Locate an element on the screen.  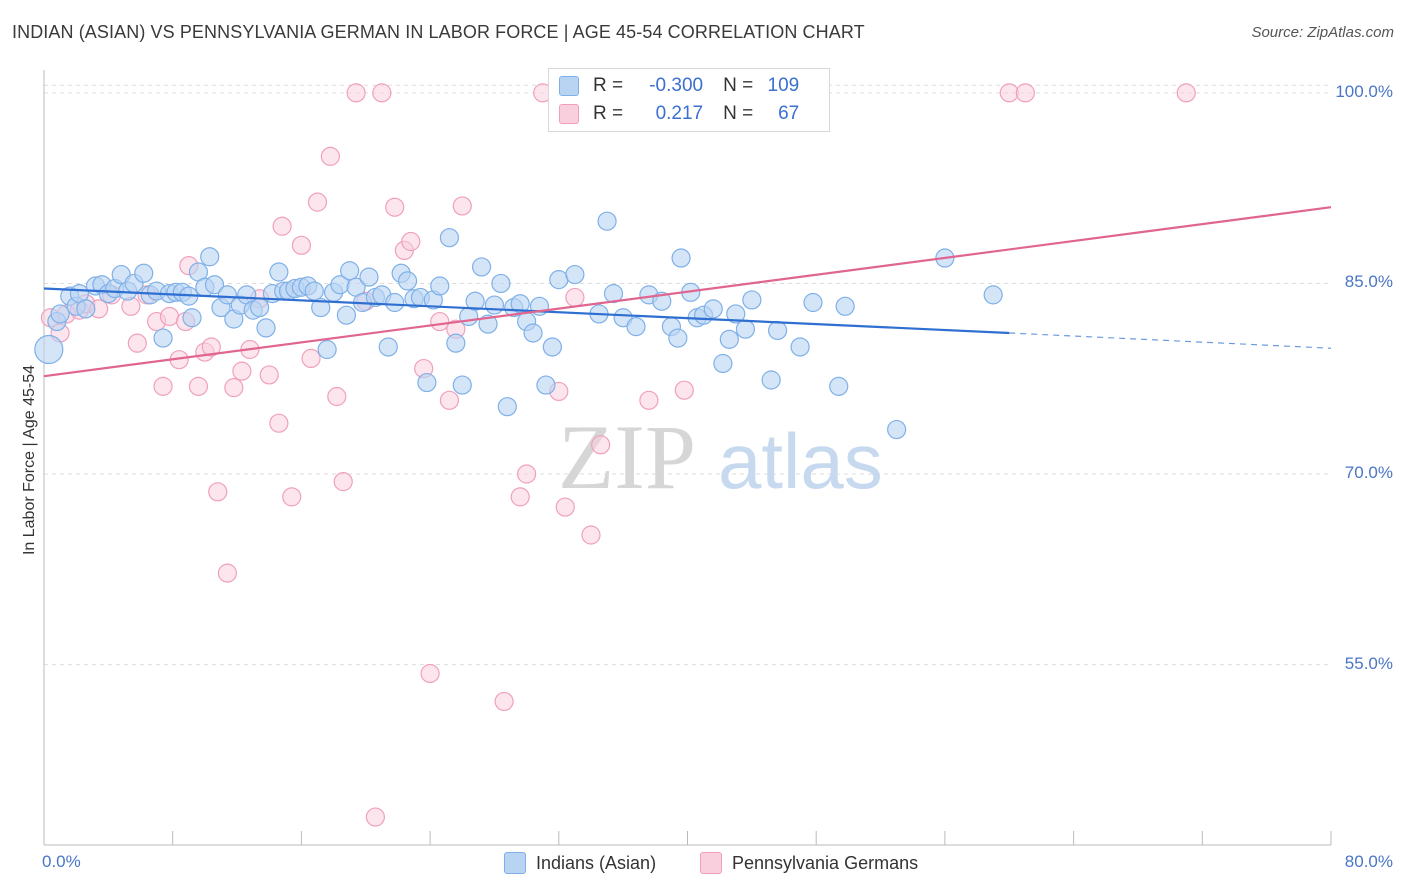
stats-row-penn: R = 0.217 N = 67 is located at coordinates (679, 114).